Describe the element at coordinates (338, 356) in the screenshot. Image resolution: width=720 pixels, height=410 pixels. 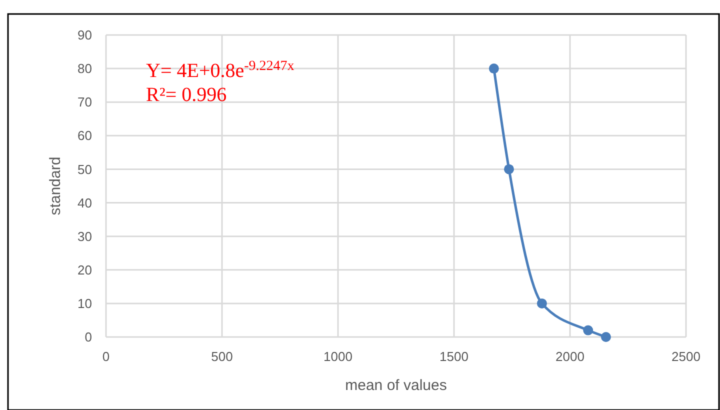
I see `x-tick-label: 1000` at that location.